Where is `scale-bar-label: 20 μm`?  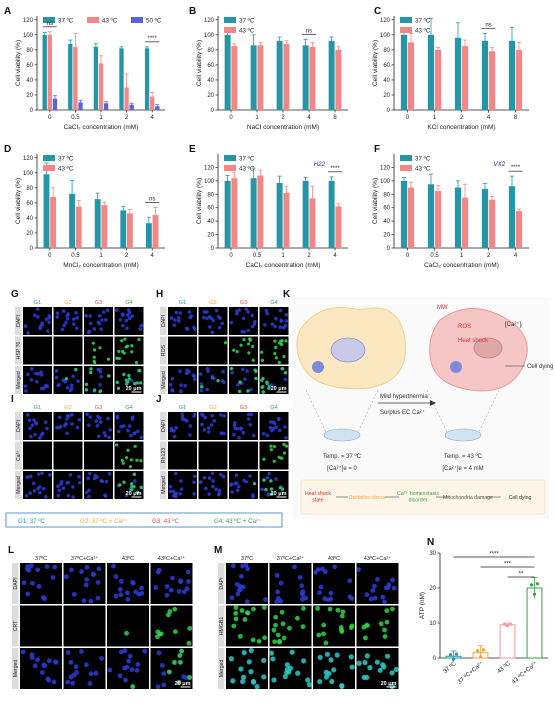
scale-bar-label: 20 μm is located at coordinates (279, 389).